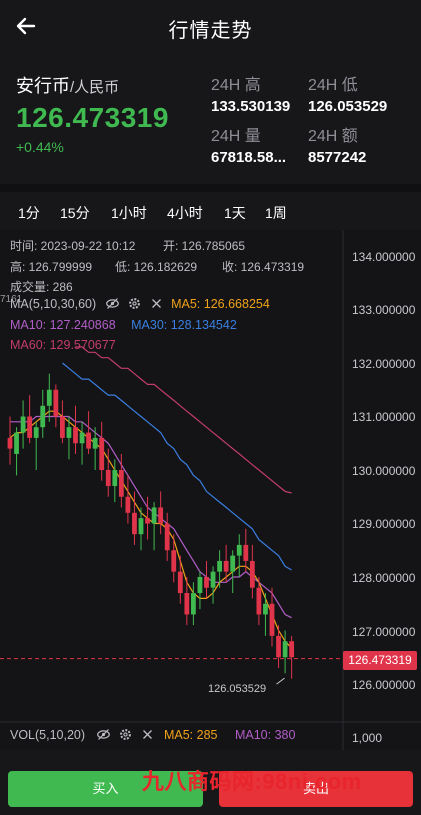 The width and height of the screenshot is (421, 815). I want to click on ma30-value: MA30: 128.134542, so click(184, 325).